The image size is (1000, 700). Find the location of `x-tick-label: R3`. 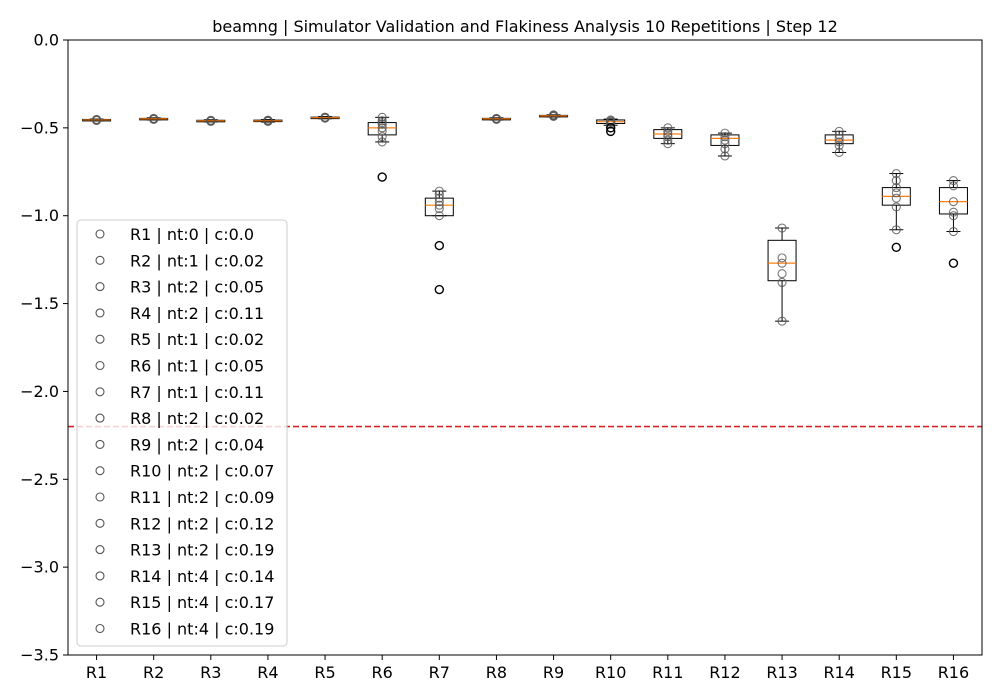

x-tick-label: R3 is located at coordinates (210, 672).